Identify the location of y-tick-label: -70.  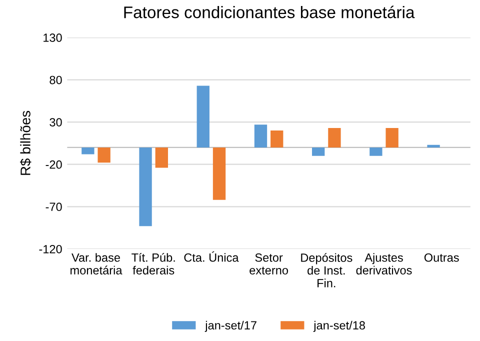
(54, 207).